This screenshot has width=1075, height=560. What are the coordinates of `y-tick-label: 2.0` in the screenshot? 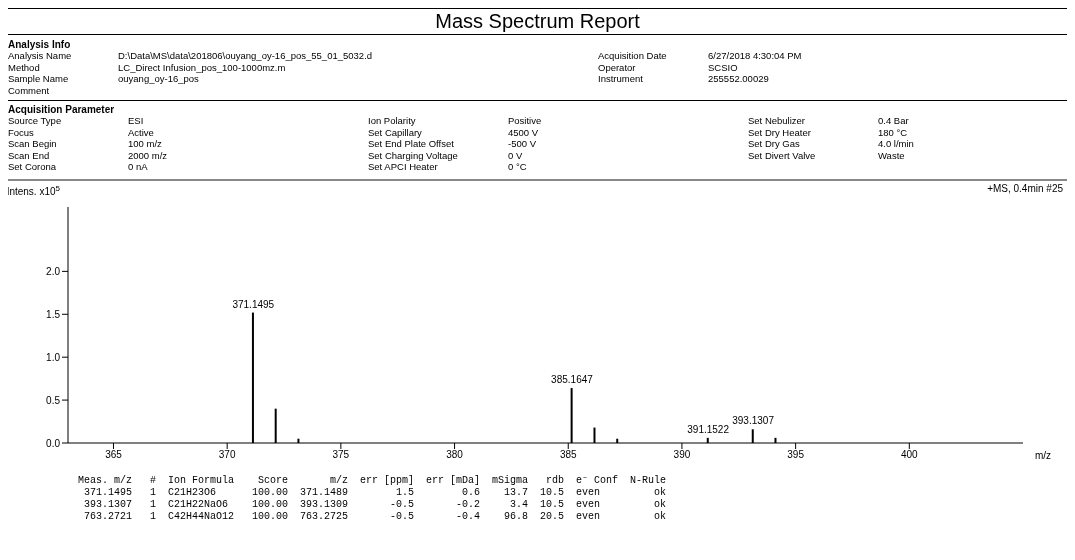 It's located at (53, 271).